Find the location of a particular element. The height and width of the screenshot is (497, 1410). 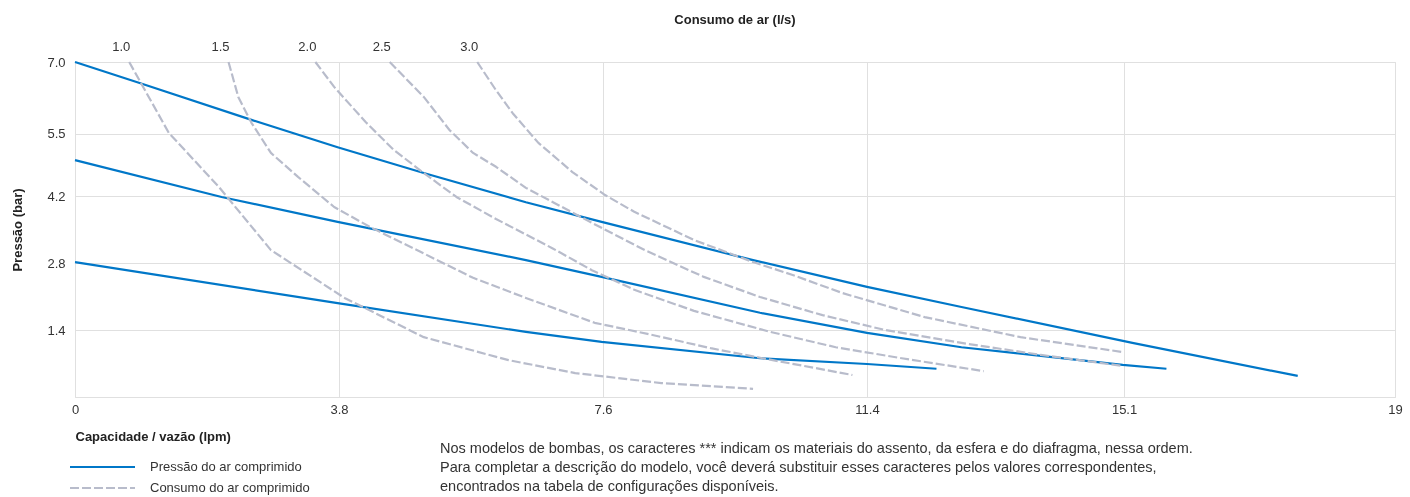

text: Nos modelos de bombas, os caracteres *** indicam os materiais do assento, da esfera e do diafragma, nessa ordem. Para completar a descrição do modelo, você deverá substituir esses caracteres pelos valores correspondentes, encontrados na tabela de configurações disponíveis. is located at coordinates (816, 467).